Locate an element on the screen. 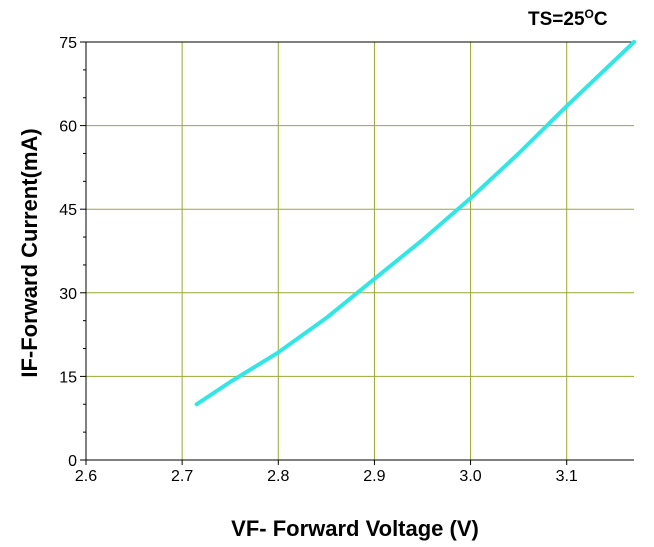 The height and width of the screenshot is (547, 654). x-tick-label: 2.8 is located at coordinates (278, 476).